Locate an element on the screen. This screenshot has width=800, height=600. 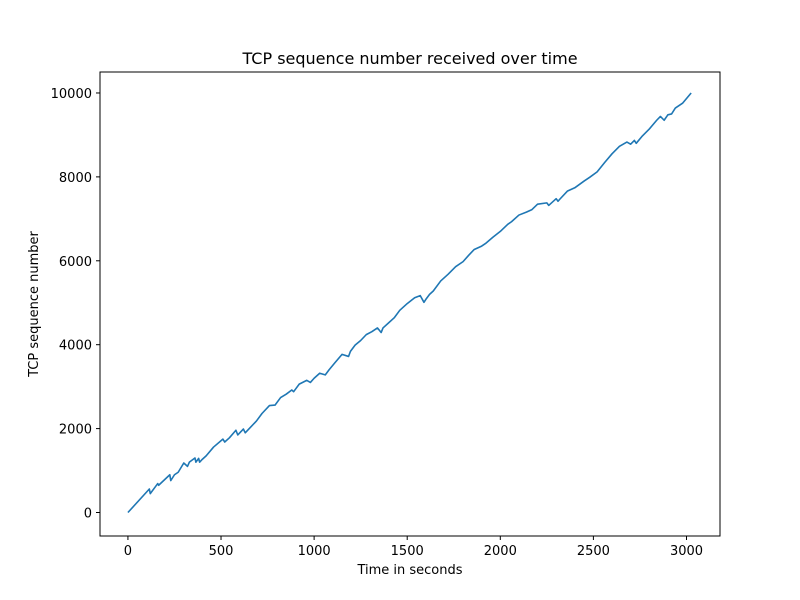
x-axis-label: Time in seconds is located at coordinates (409, 570).